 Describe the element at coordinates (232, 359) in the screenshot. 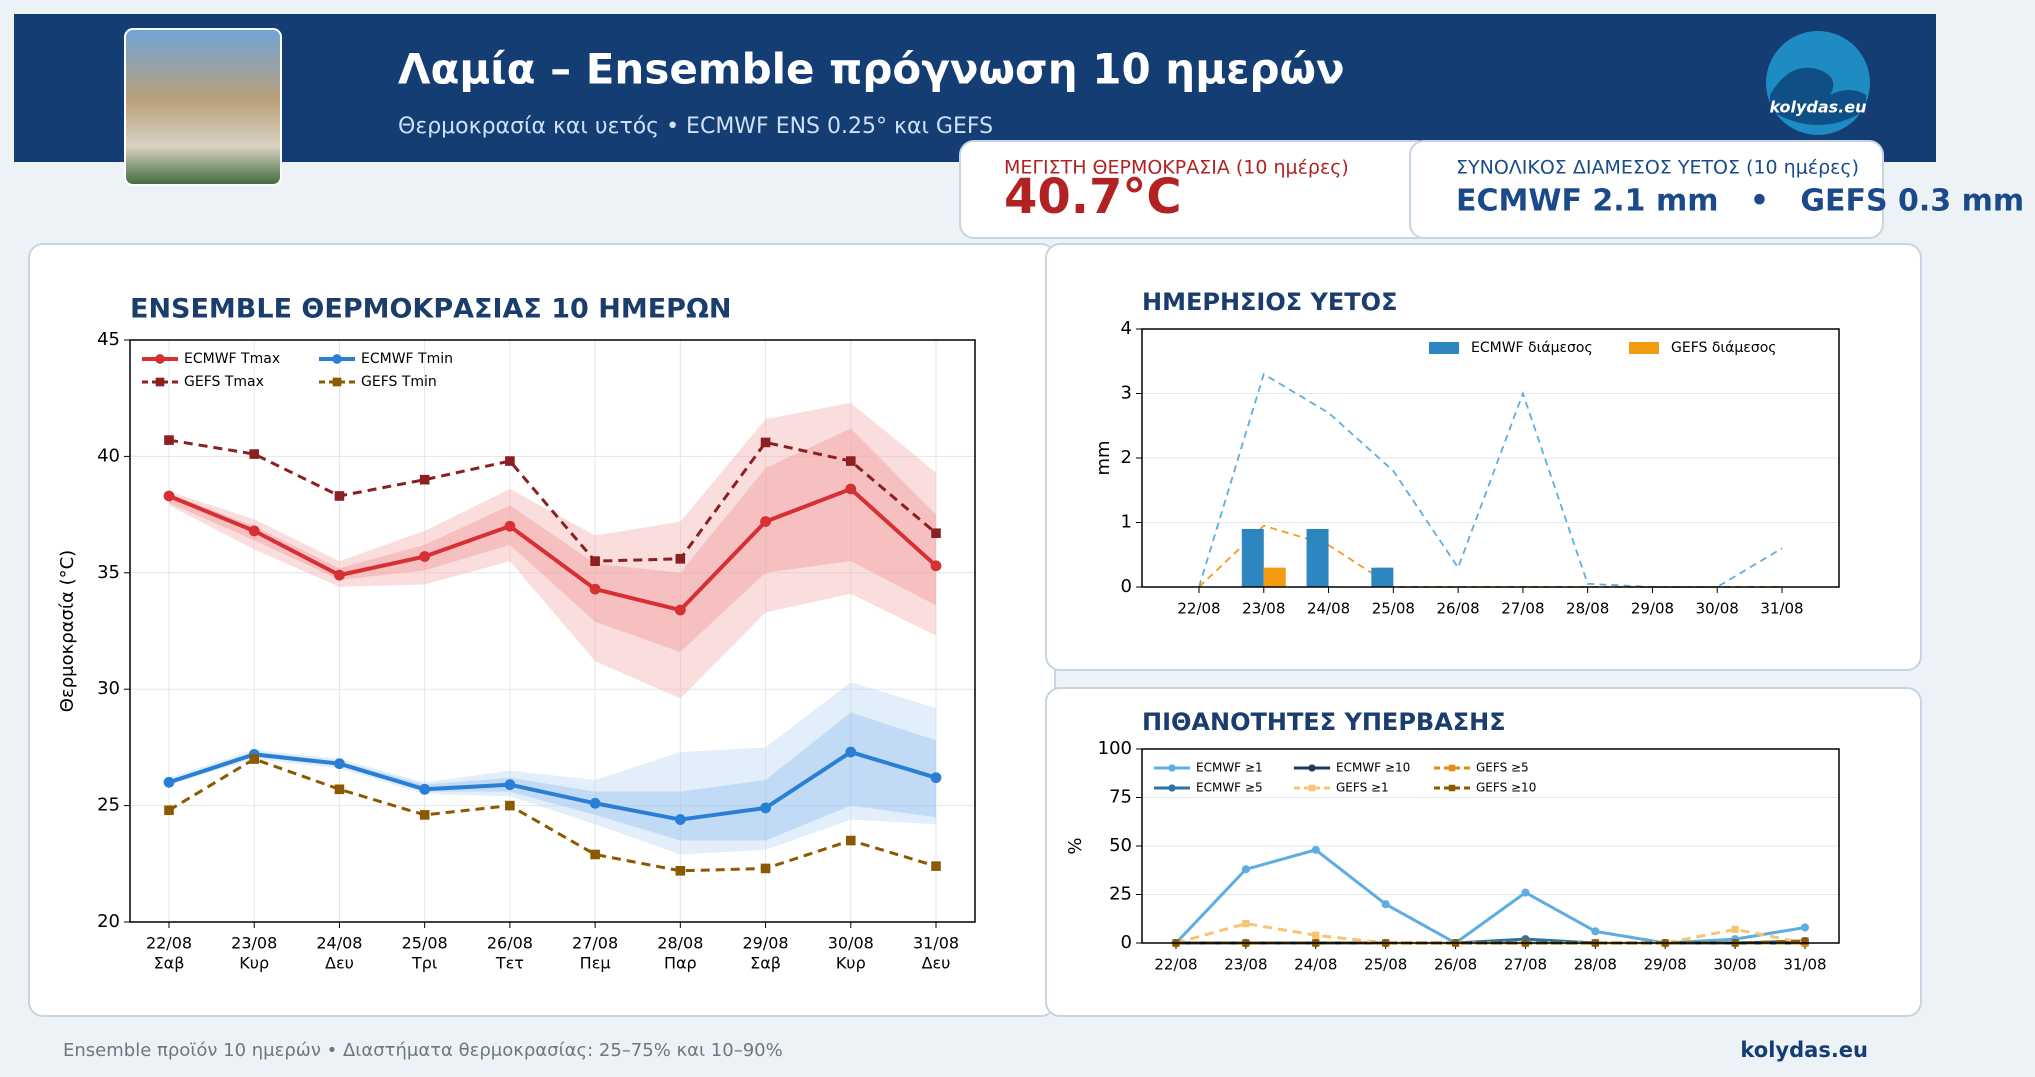

I see `legend-label: ECMWF Tmax` at that location.